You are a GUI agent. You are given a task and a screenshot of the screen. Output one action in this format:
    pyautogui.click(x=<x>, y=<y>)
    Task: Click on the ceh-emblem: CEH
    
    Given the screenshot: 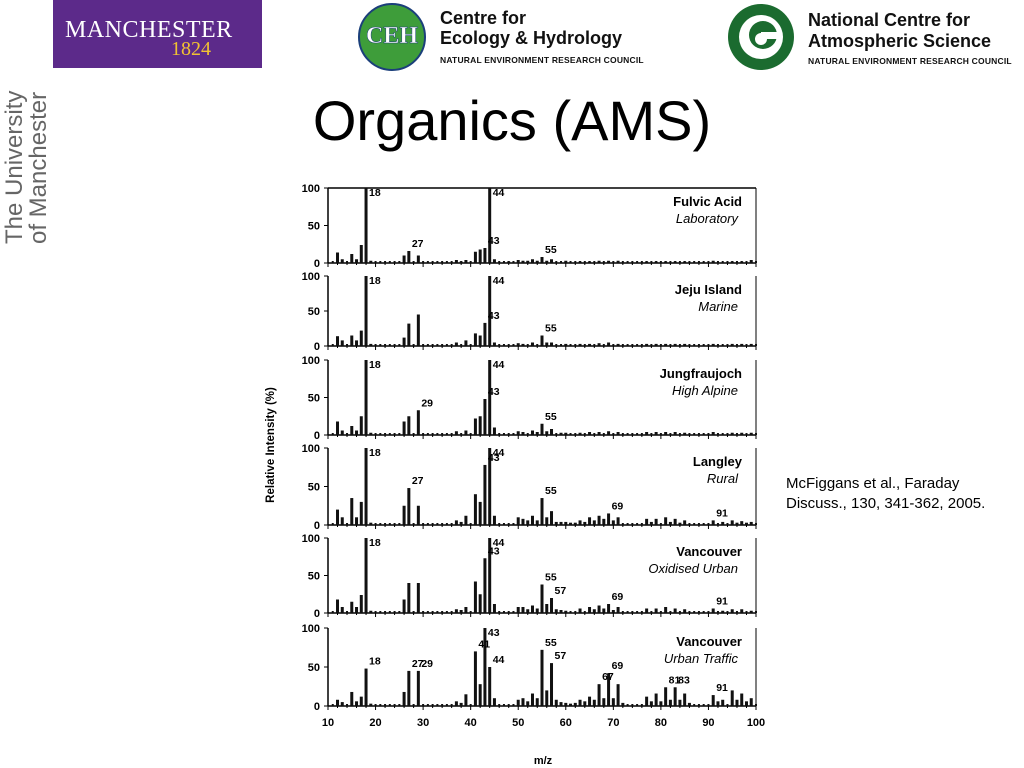 What is the action you would take?
    pyautogui.click(x=392, y=37)
    